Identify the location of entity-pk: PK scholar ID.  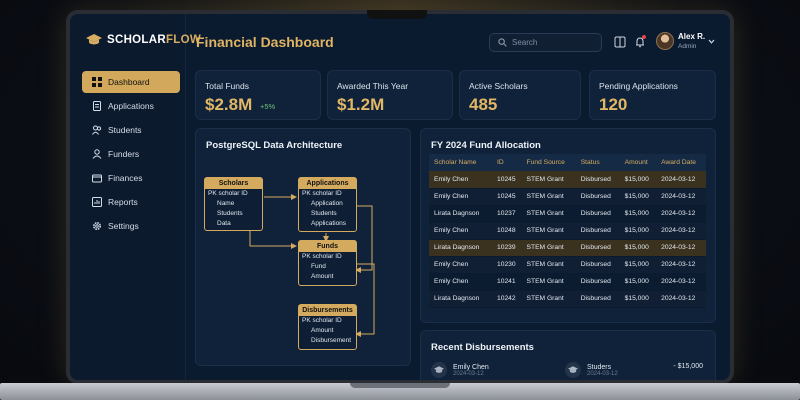
(322, 320).